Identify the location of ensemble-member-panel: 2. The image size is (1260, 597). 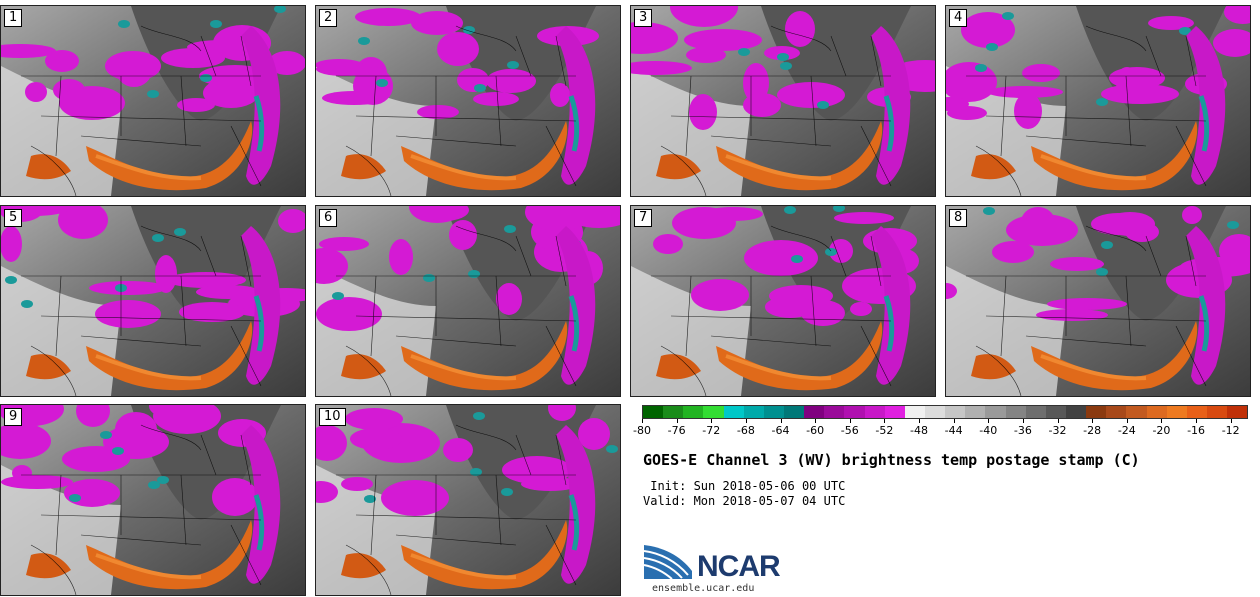
(468, 101).